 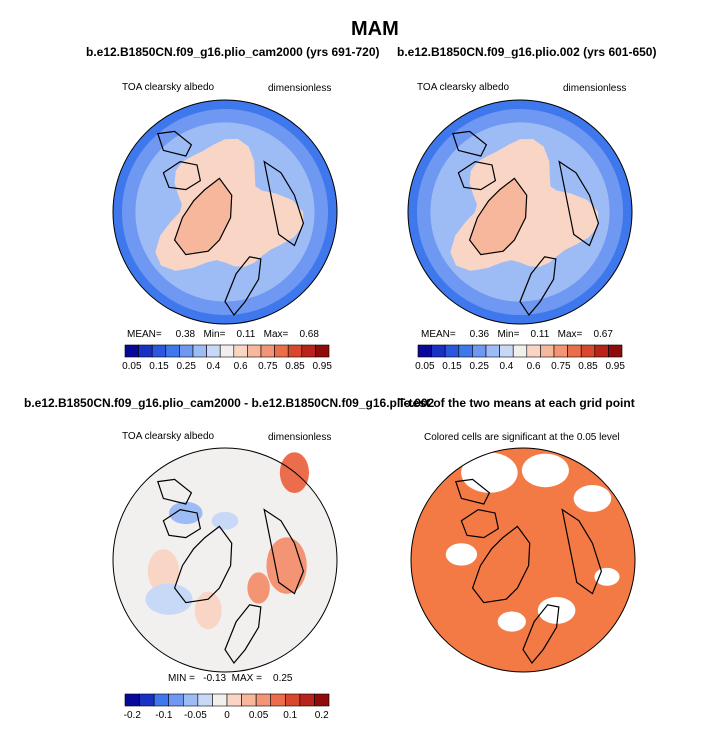 What do you see at coordinates (322, 366) in the screenshot?
I see `cb1-tick-7: 0.95` at bounding box center [322, 366].